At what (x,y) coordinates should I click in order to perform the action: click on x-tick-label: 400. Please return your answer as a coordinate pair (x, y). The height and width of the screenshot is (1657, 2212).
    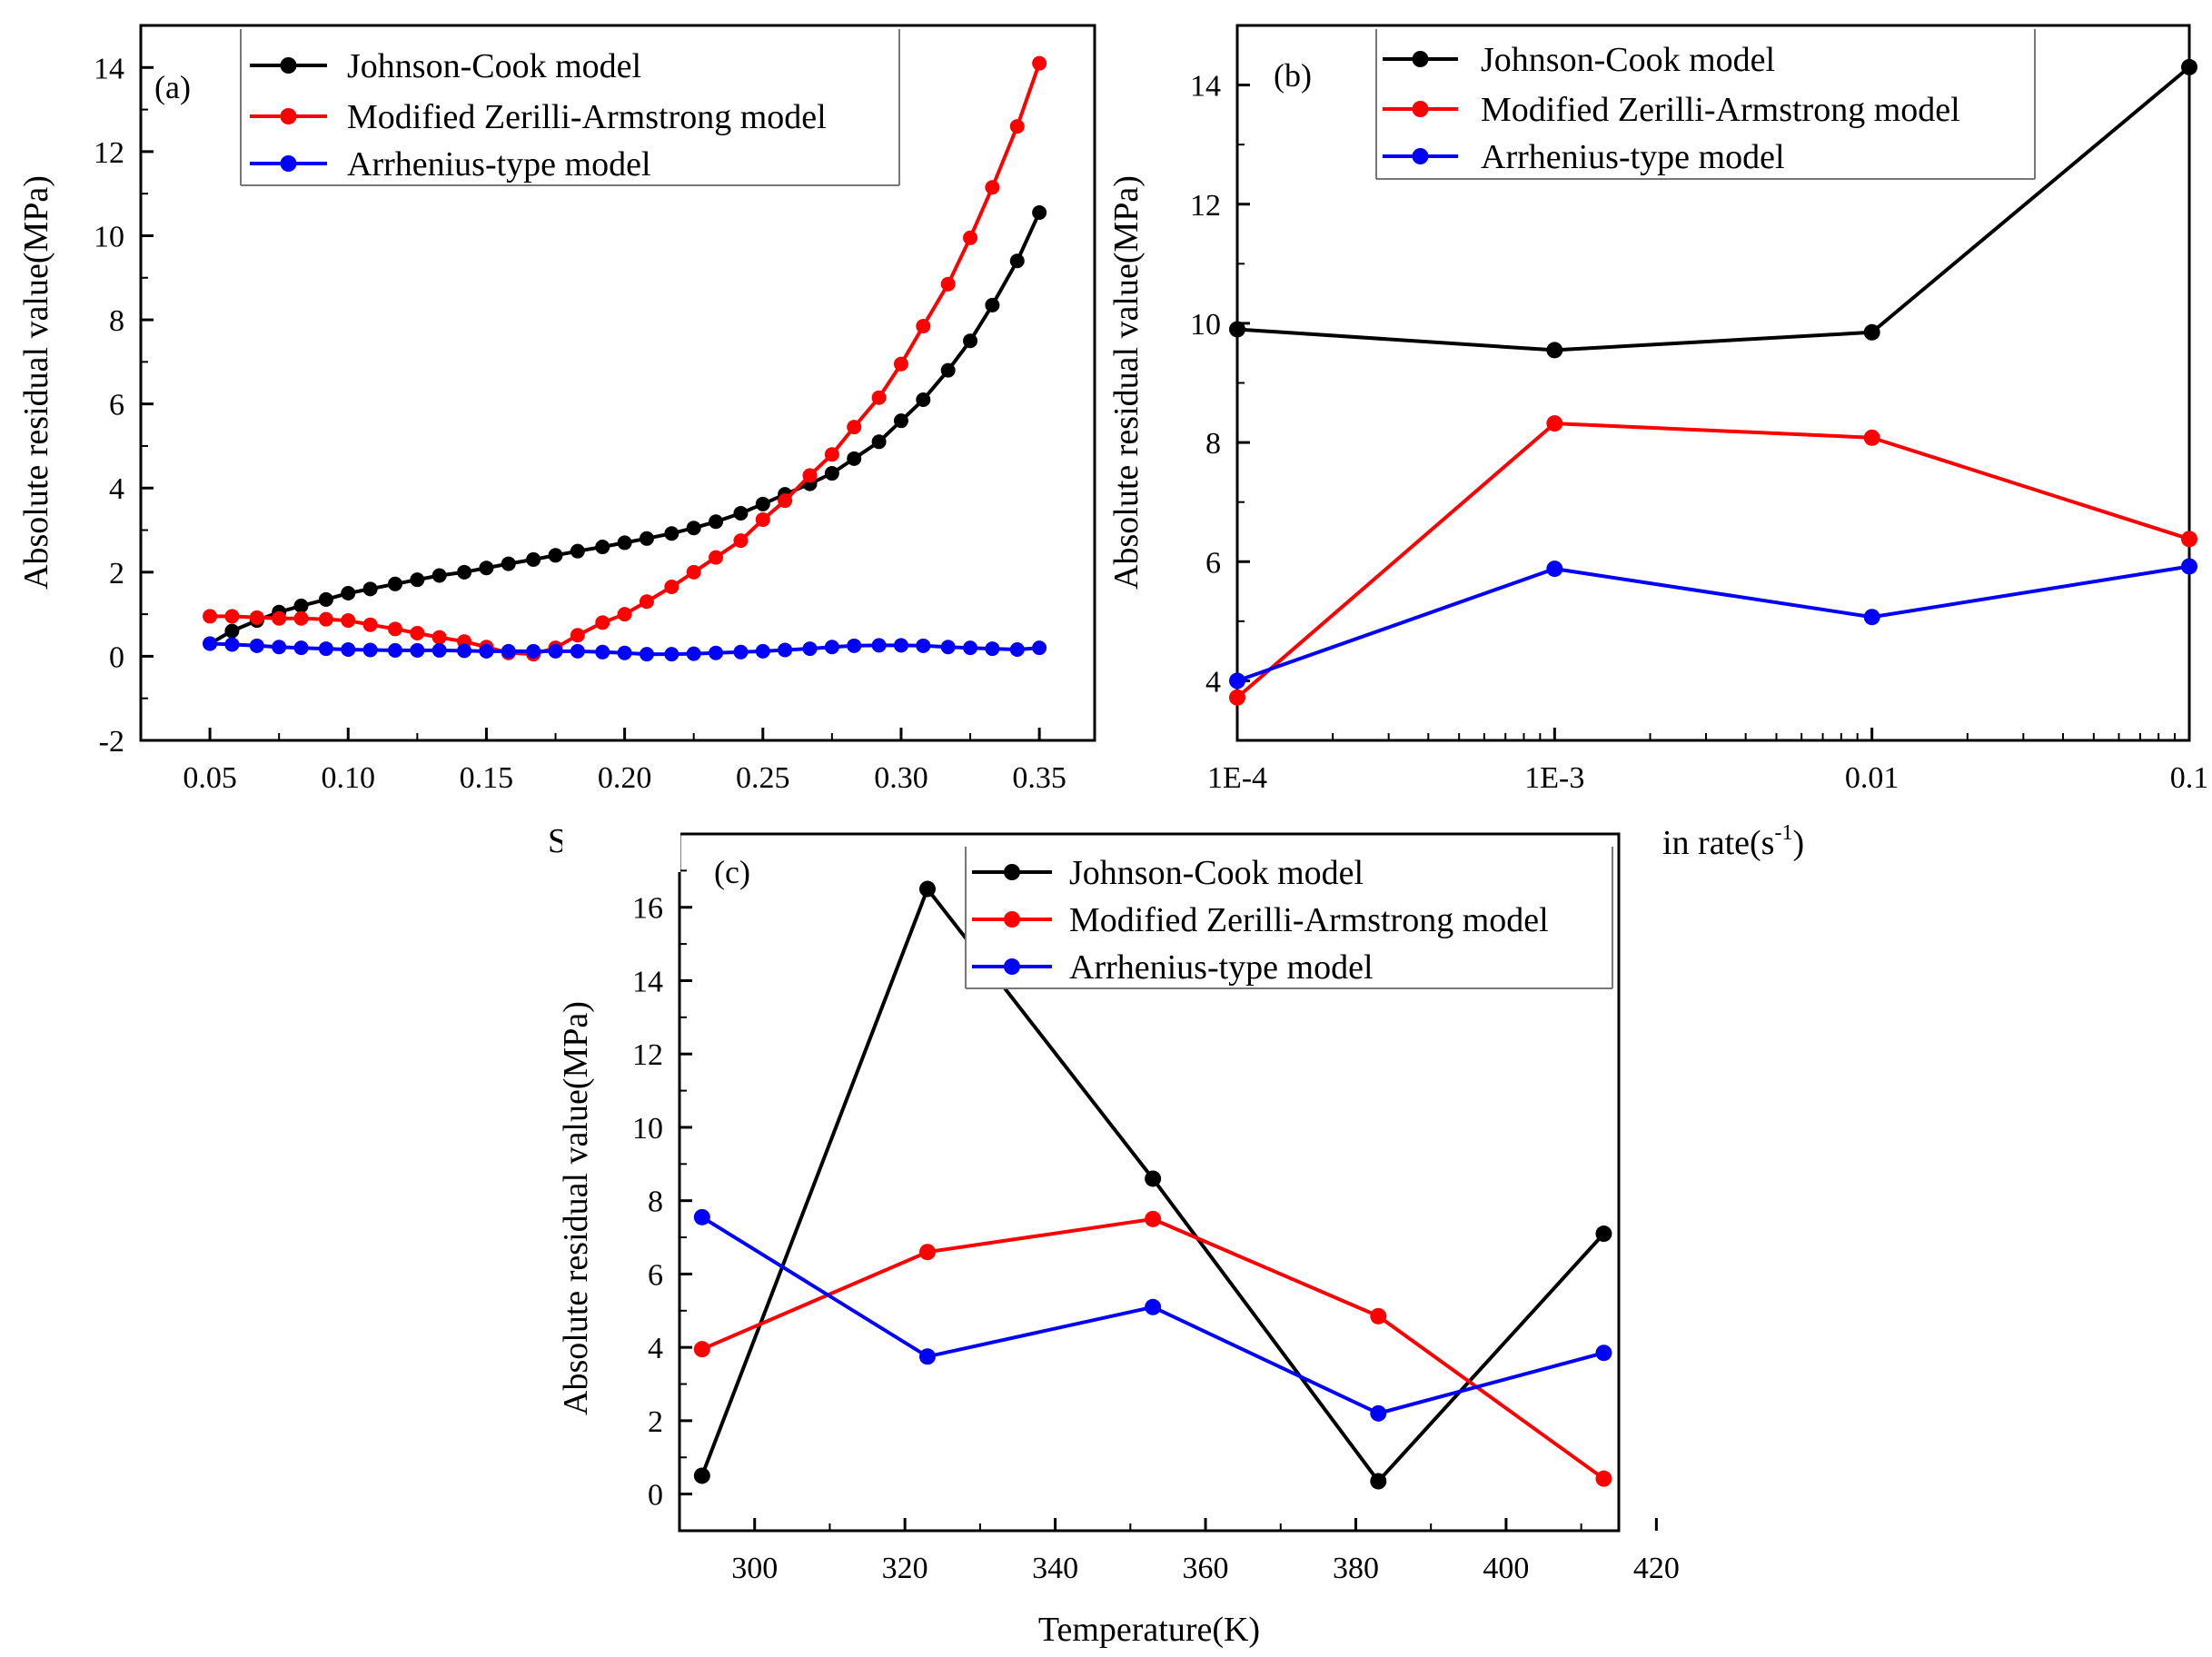
    Looking at the image, I should click on (1506, 1568).